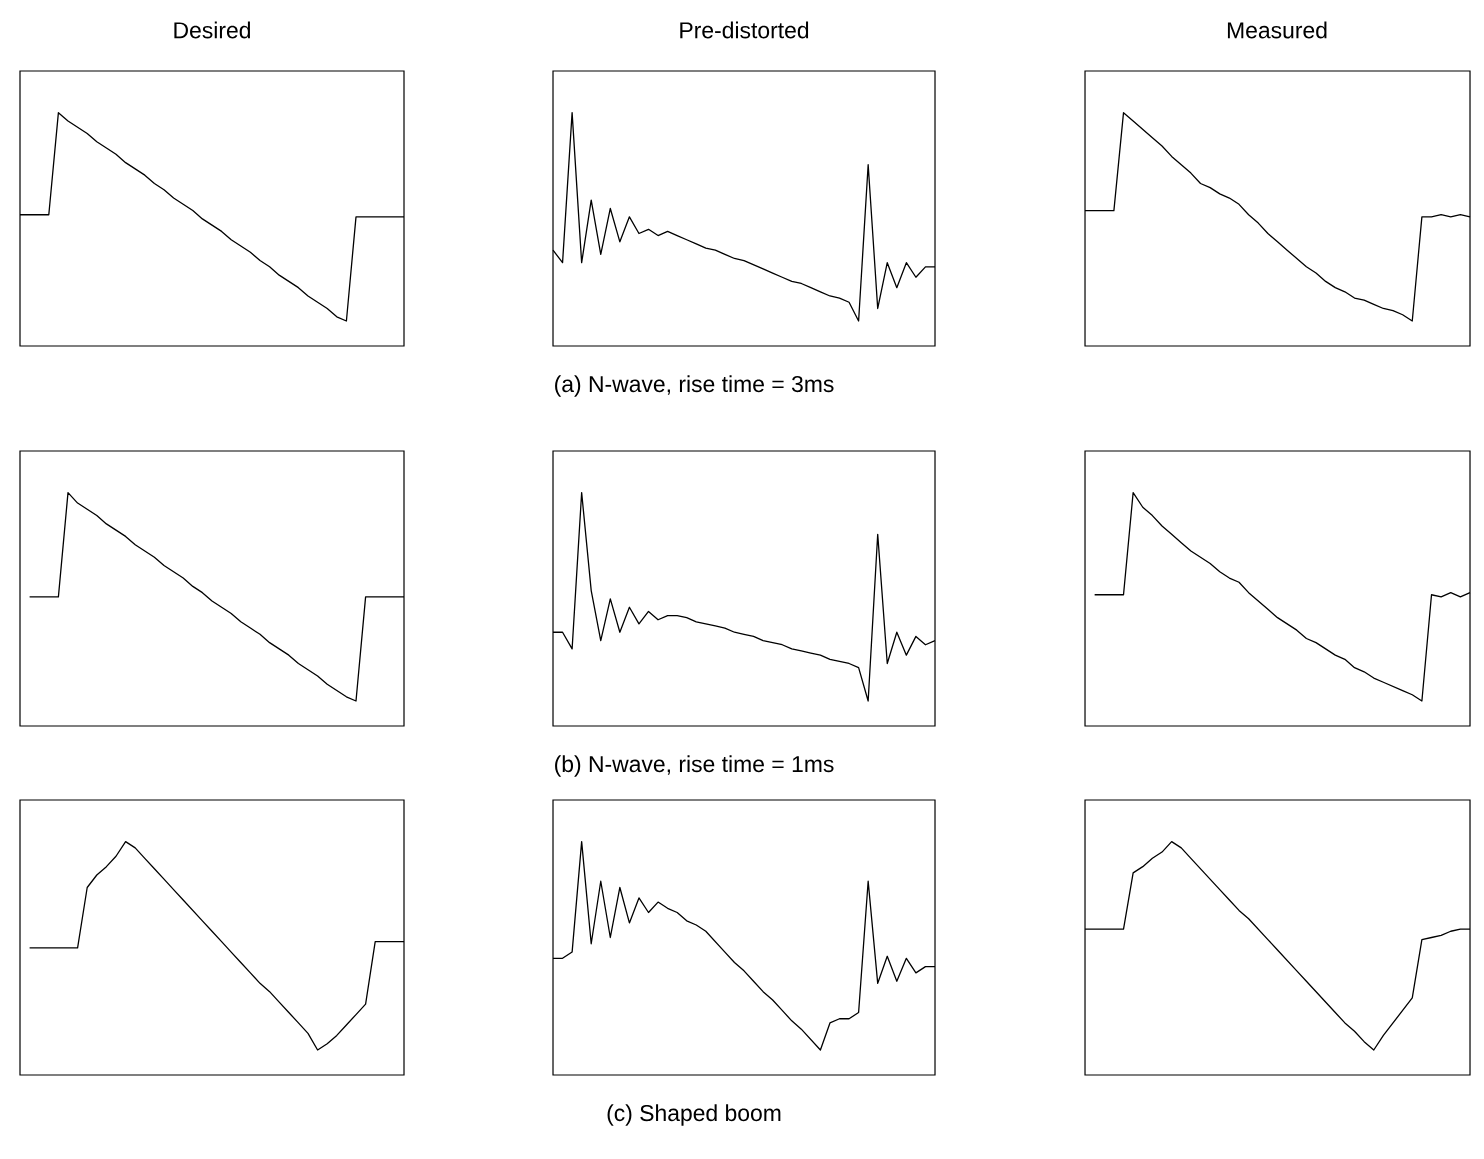 The image size is (1484, 1159). Describe the element at coordinates (694, 386) in the screenshot. I see `text: (a) N-wave, rise time = 3ms` at that location.